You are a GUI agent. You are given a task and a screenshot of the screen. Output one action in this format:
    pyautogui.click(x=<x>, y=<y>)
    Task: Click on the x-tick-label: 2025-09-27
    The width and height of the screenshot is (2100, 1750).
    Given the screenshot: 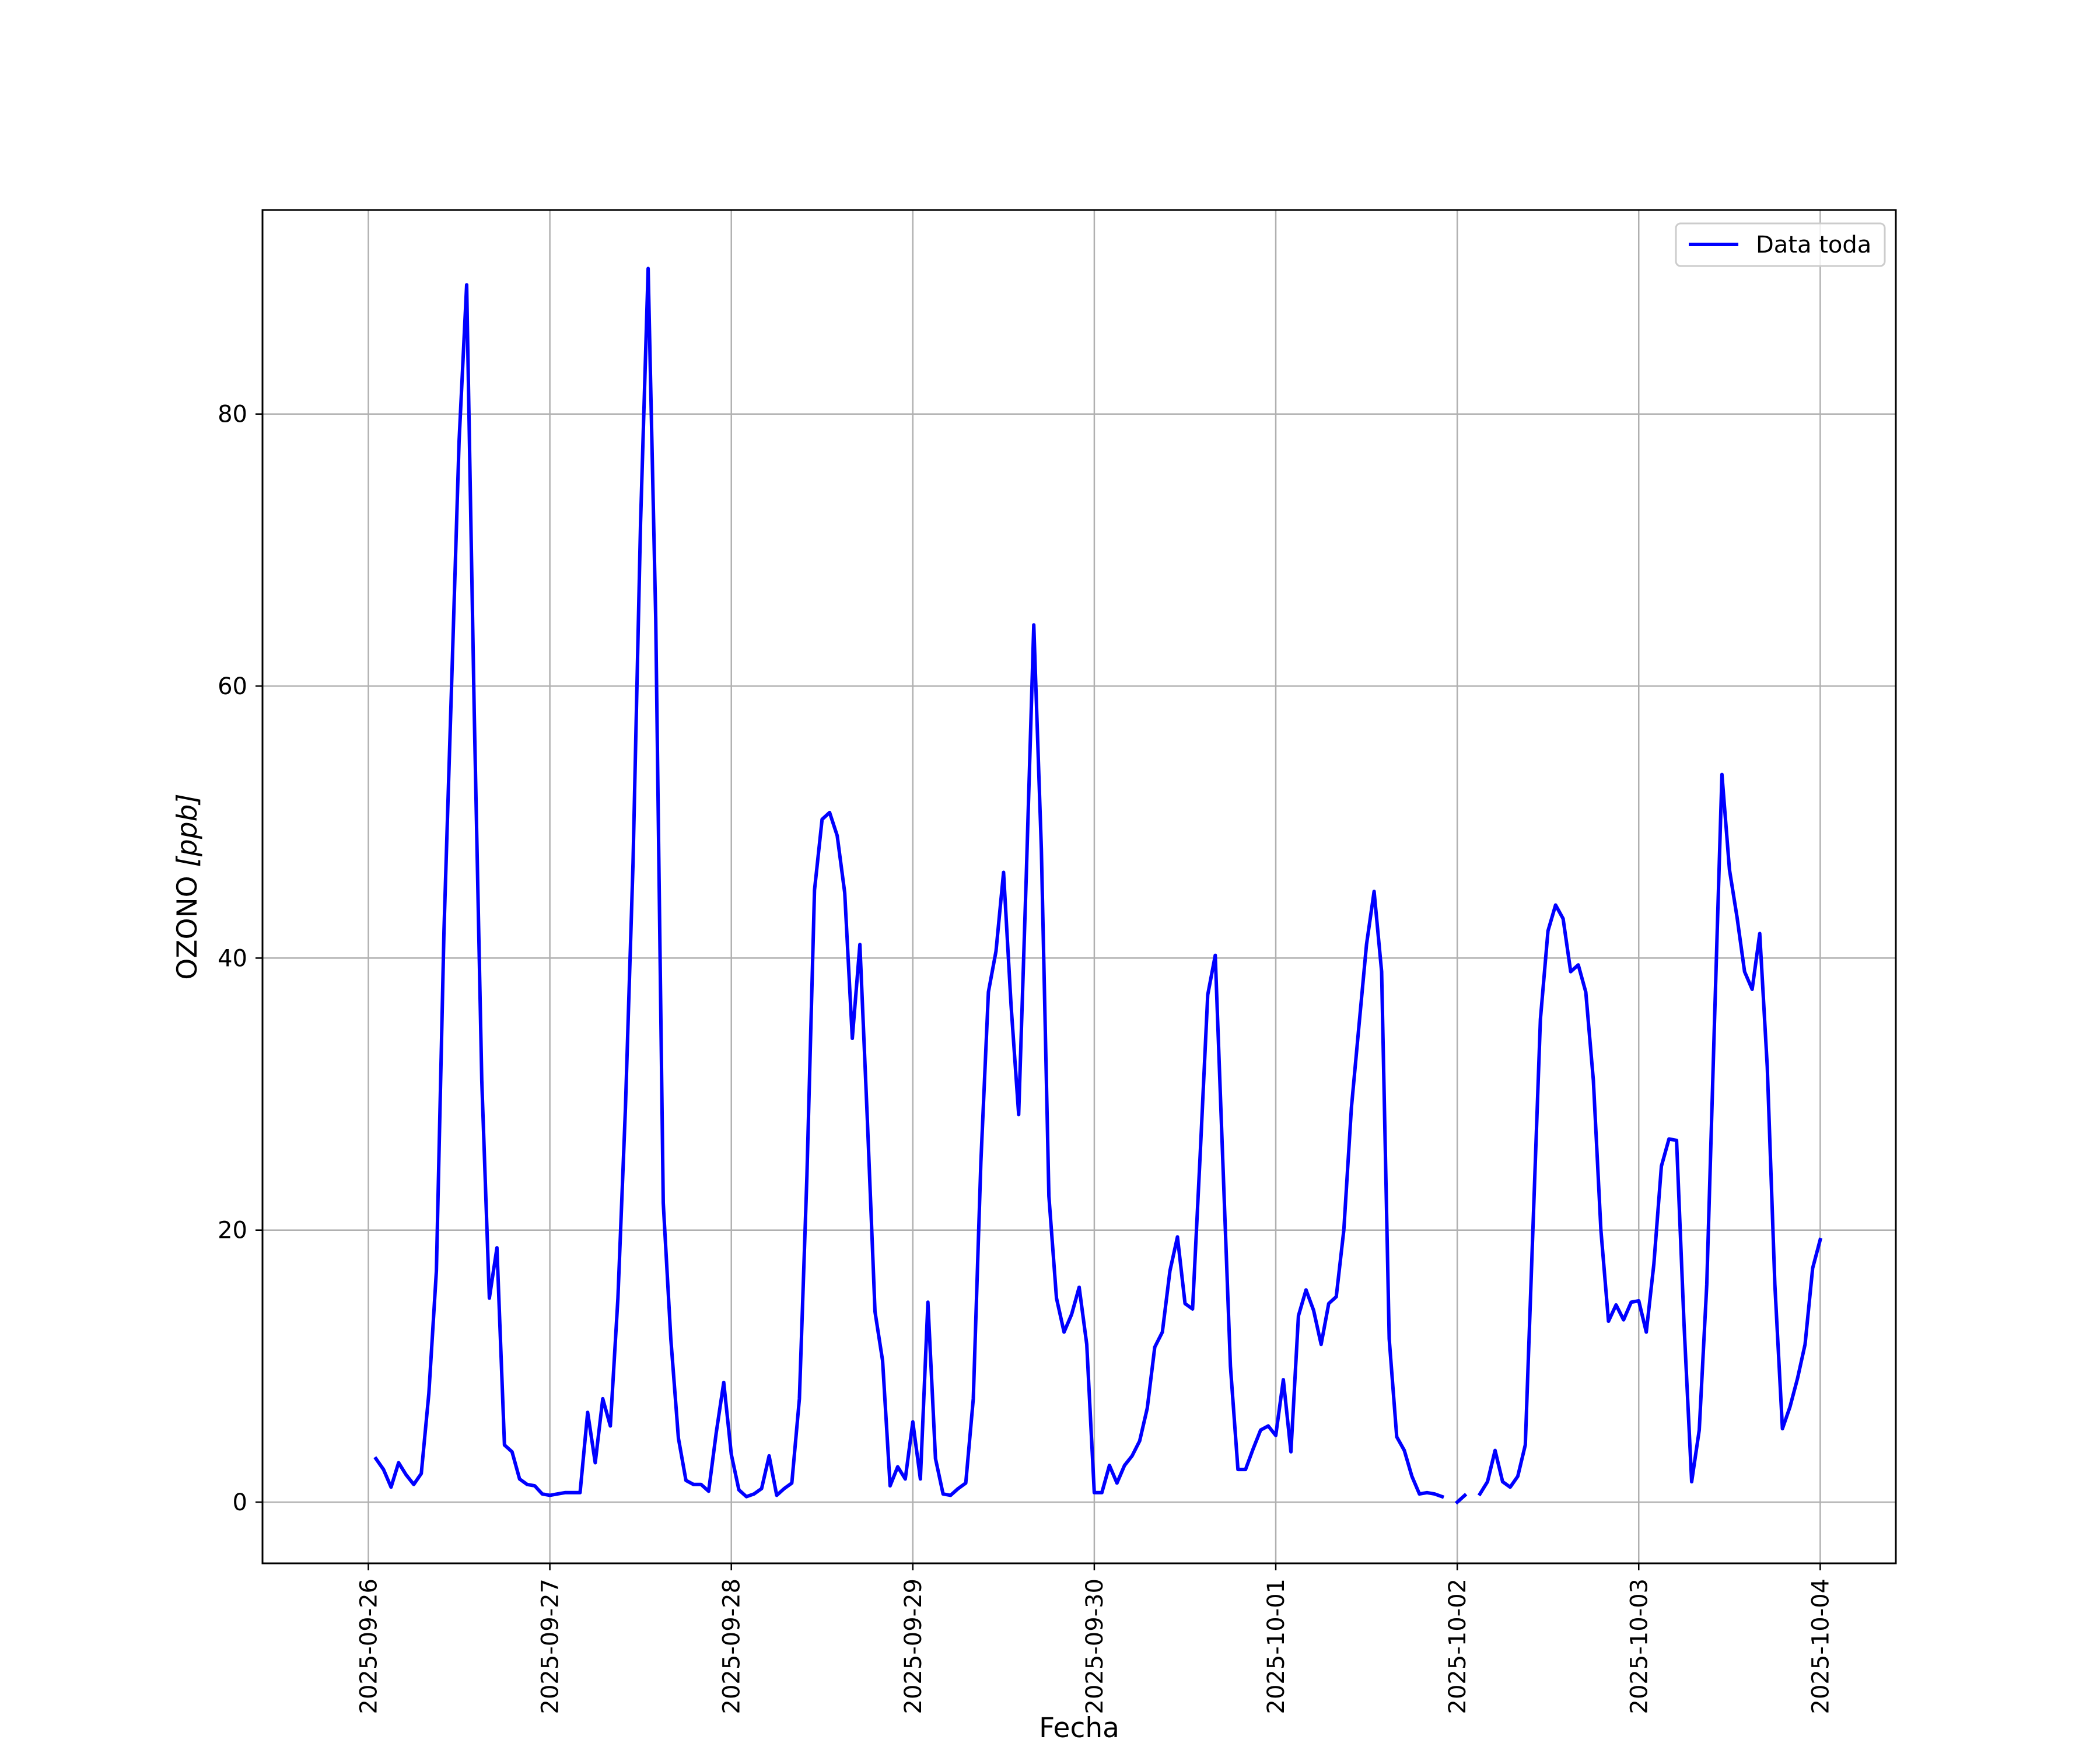 What is the action you would take?
    pyautogui.click(x=550, y=1646)
    